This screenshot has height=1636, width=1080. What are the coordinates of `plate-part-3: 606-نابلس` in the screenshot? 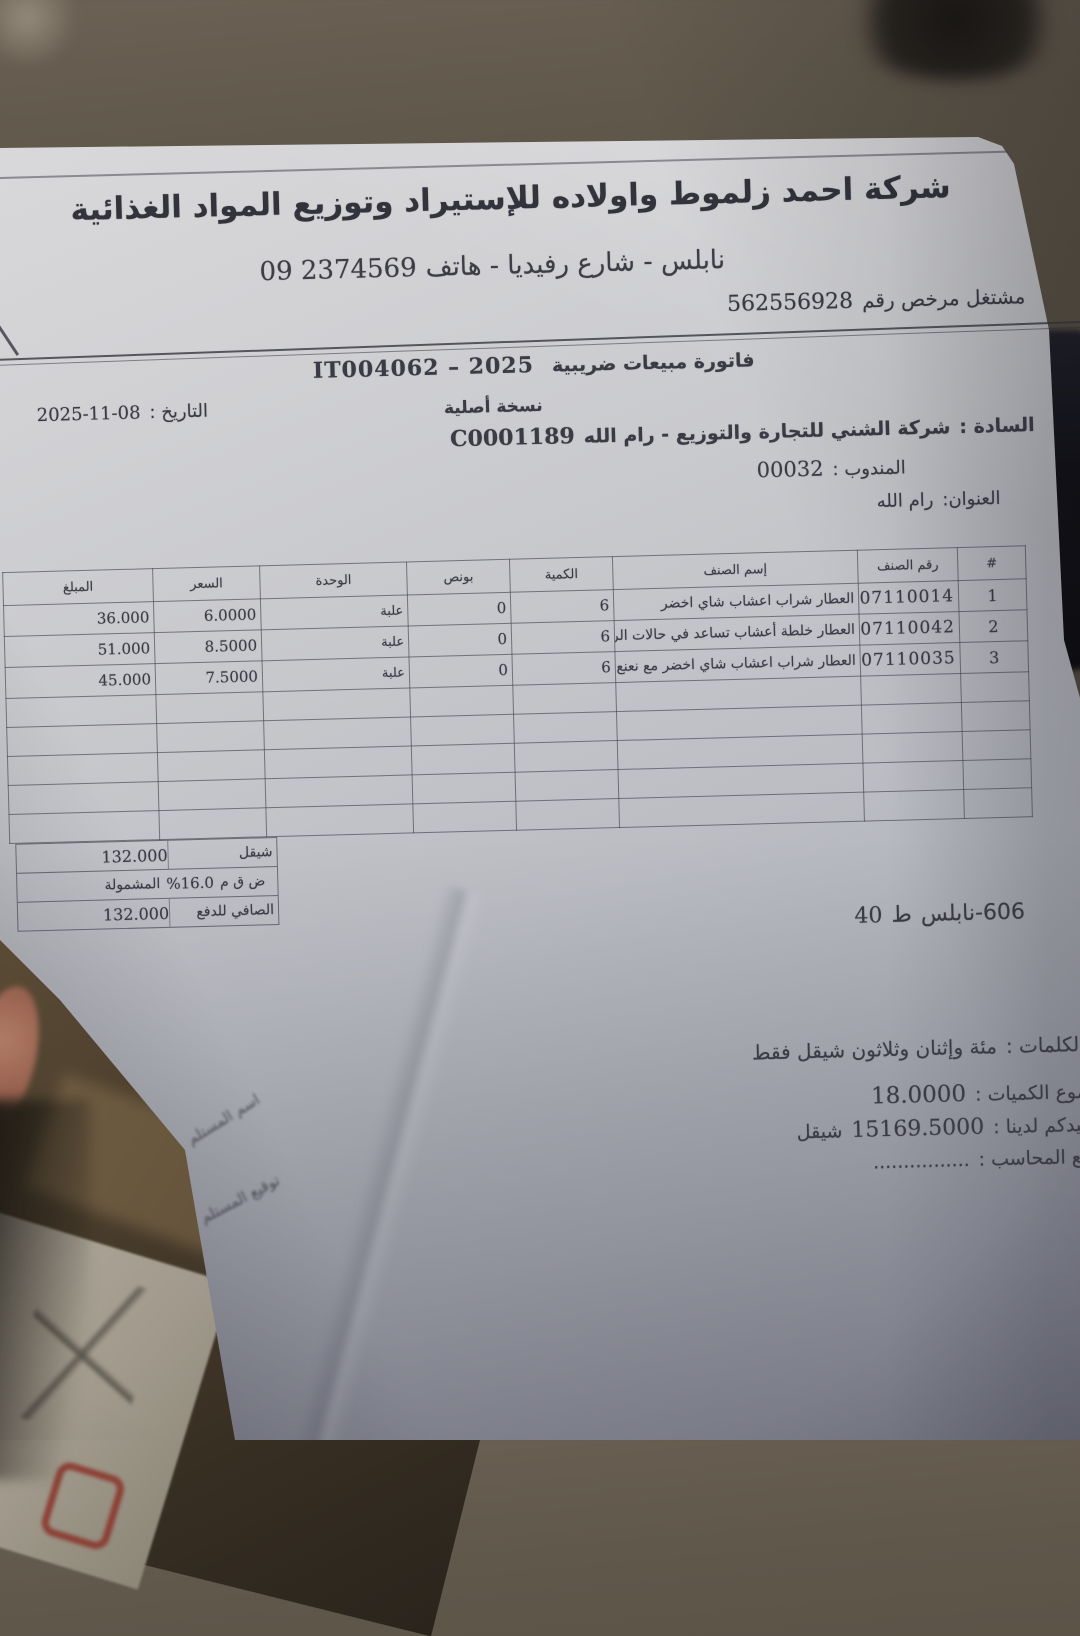 It's located at (973, 913).